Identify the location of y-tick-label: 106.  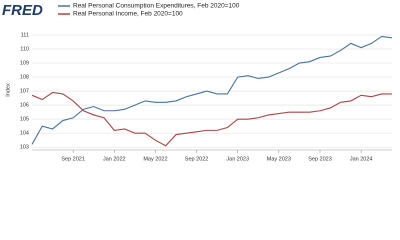
(24, 106).